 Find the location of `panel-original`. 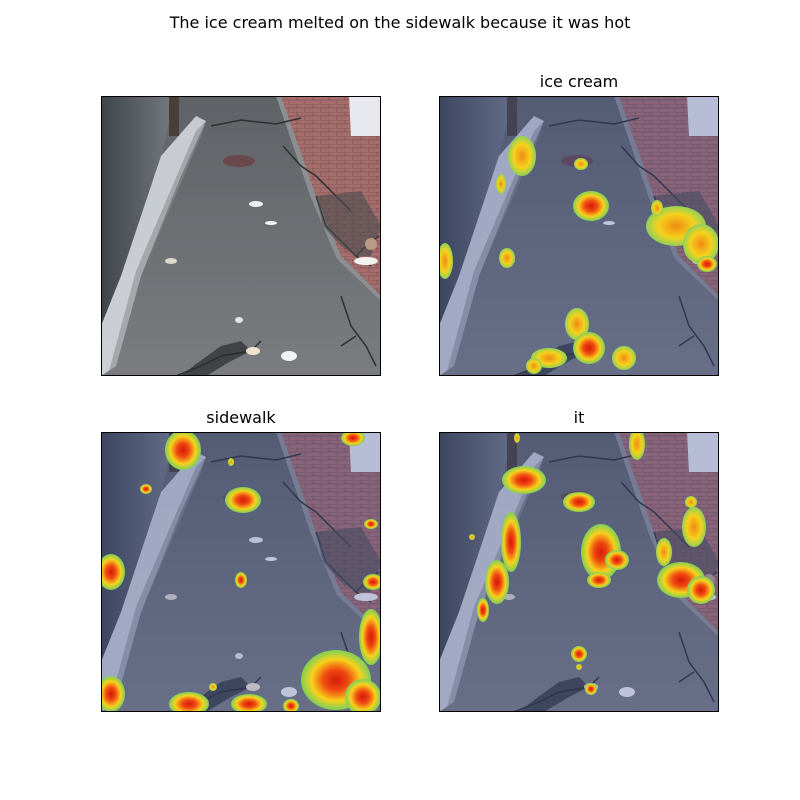

panel-original is located at coordinates (241, 236).